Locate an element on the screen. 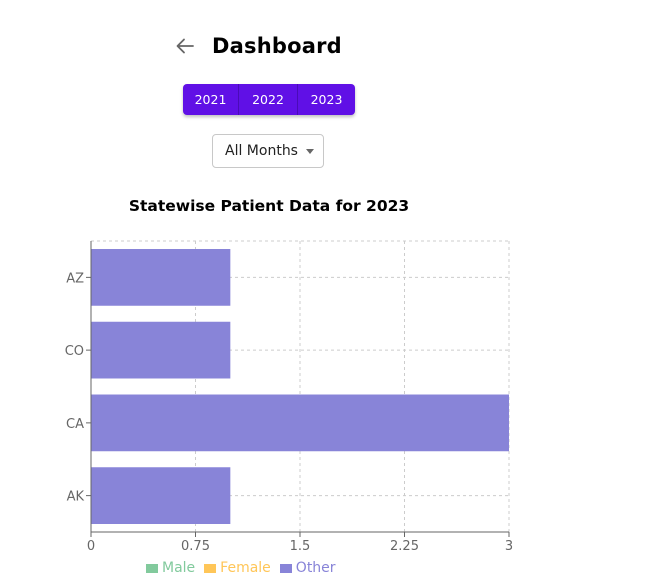  page-title: Dashboard is located at coordinates (277, 46).